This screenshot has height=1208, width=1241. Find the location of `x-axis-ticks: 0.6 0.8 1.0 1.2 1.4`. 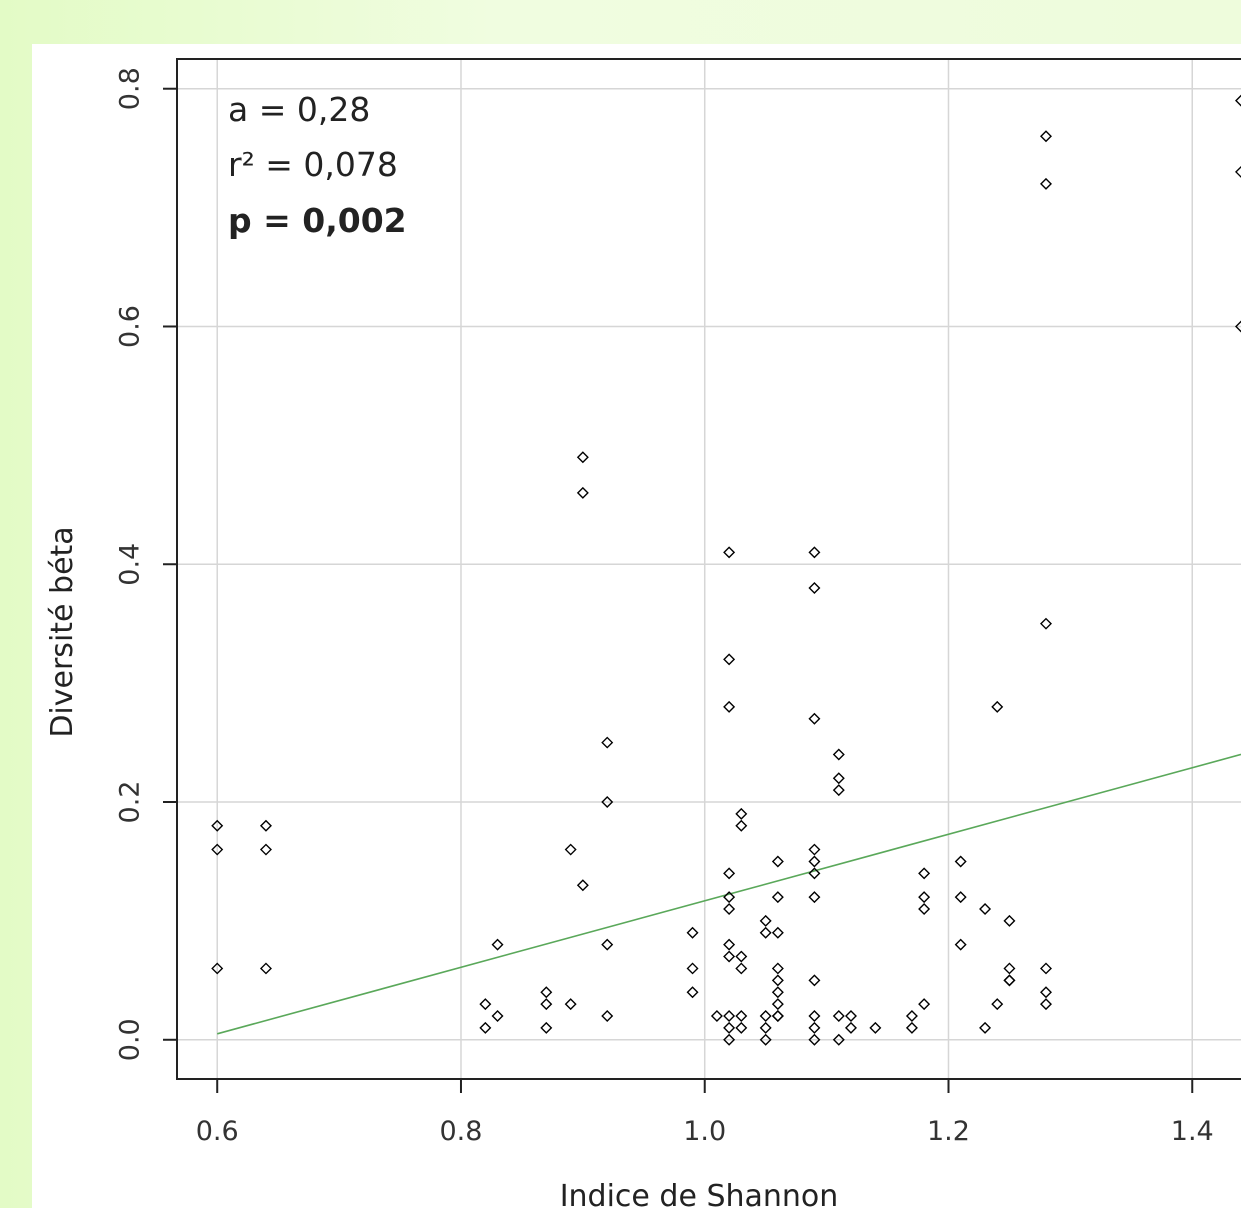

x-axis-ticks: 0.6 0.8 1.0 1.2 1.4 is located at coordinates (705, 1113).